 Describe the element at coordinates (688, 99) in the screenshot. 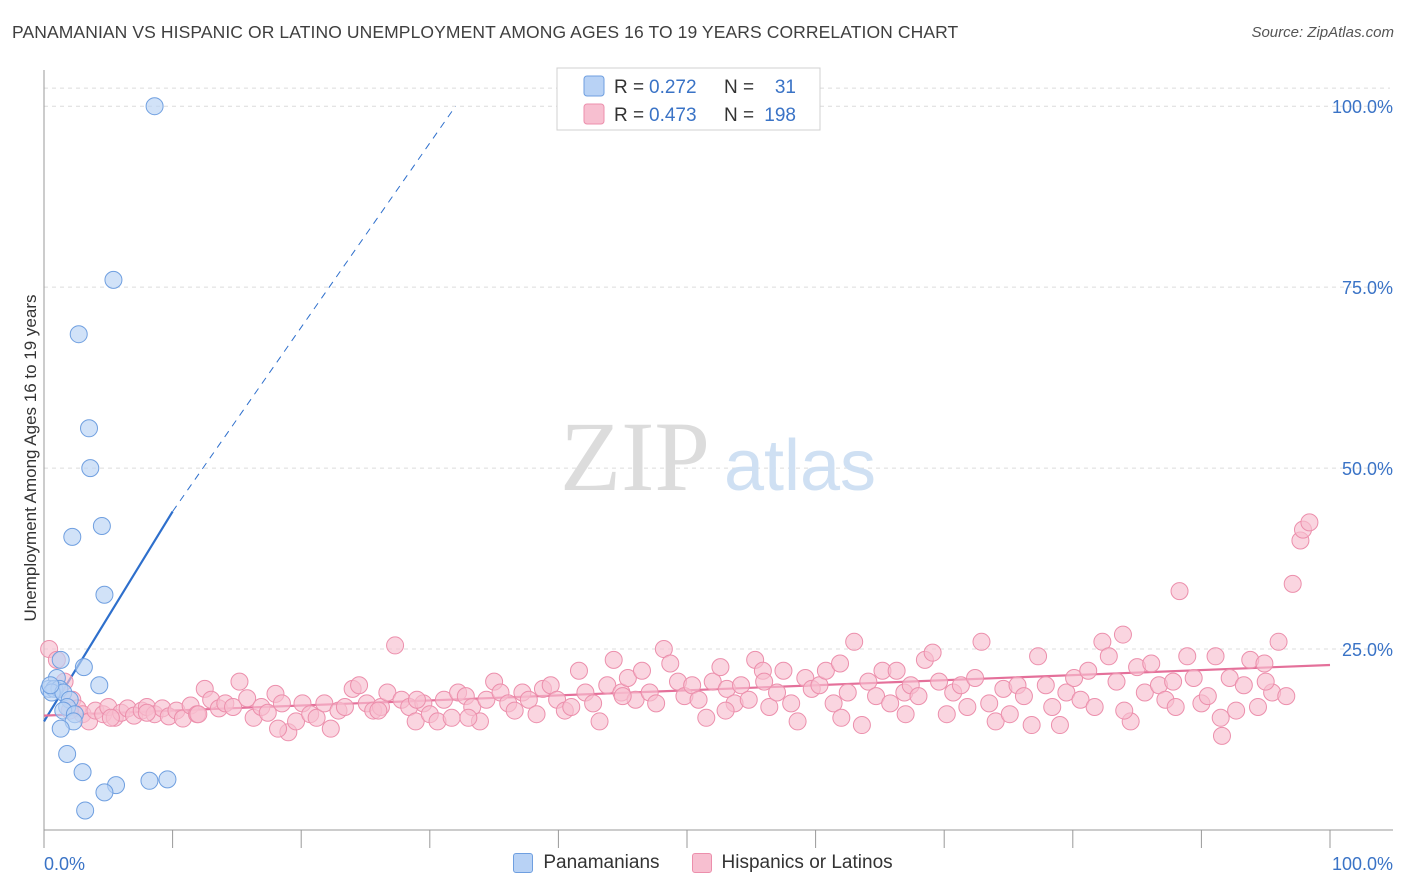

I see `stats-legend: R = 0.272 N = 31 R = 0.473 N = 198` at that location.